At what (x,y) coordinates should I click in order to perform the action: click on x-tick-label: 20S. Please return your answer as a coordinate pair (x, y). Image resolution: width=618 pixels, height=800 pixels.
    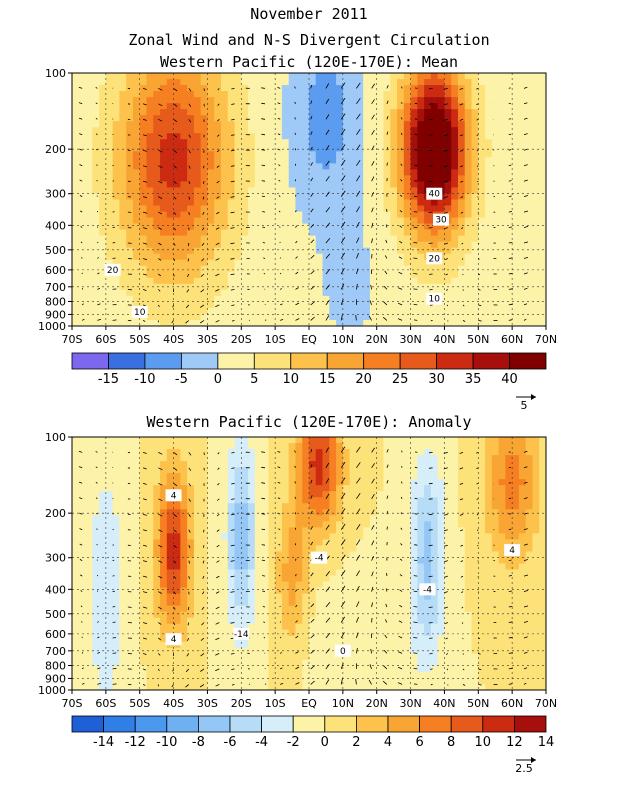
    Looking at the image, I should click on (241, 339).